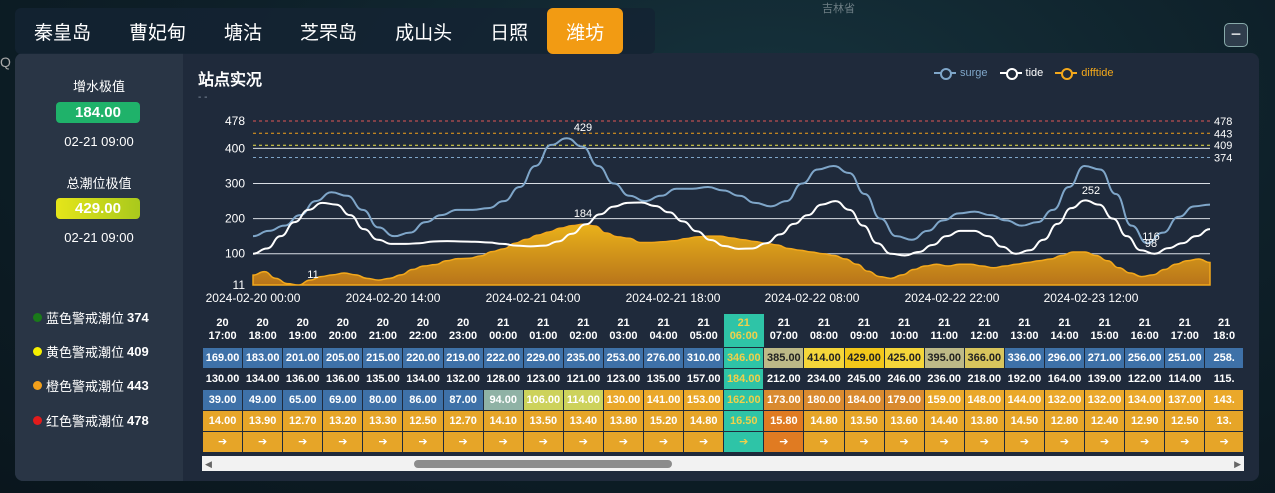 The width and height of the screenshot is (1275, 493). What do you see at coordinates (1024, 378) in the screenshot?
I see `table-cell: 192.00` at bounding box center [1024, 378].